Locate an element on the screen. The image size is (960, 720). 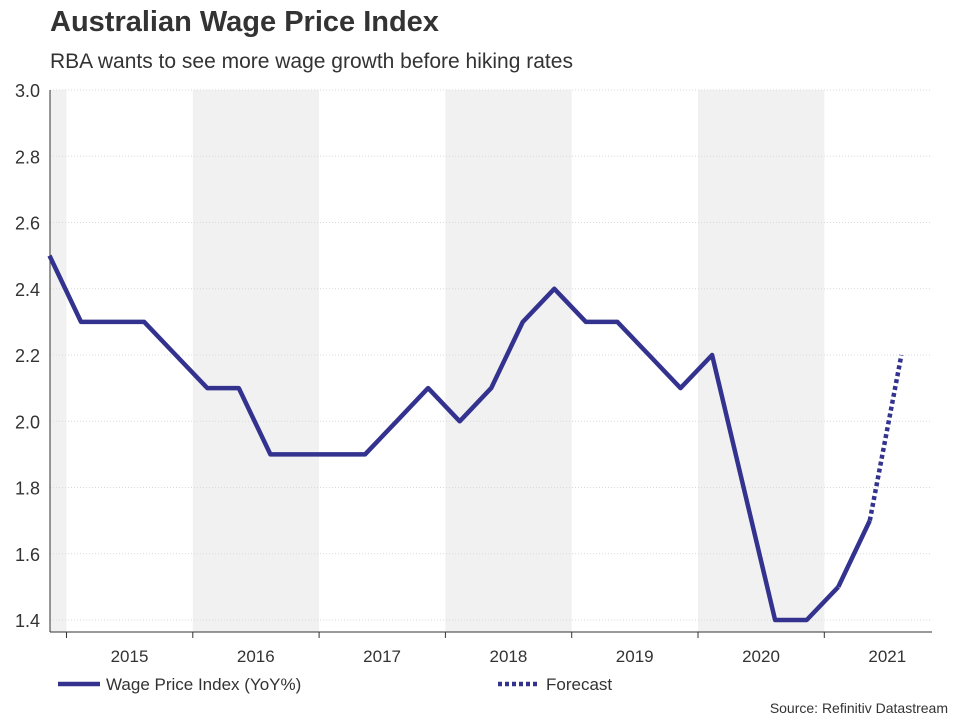
x-tick-label: 2018 is located at coordinates (508, 656).